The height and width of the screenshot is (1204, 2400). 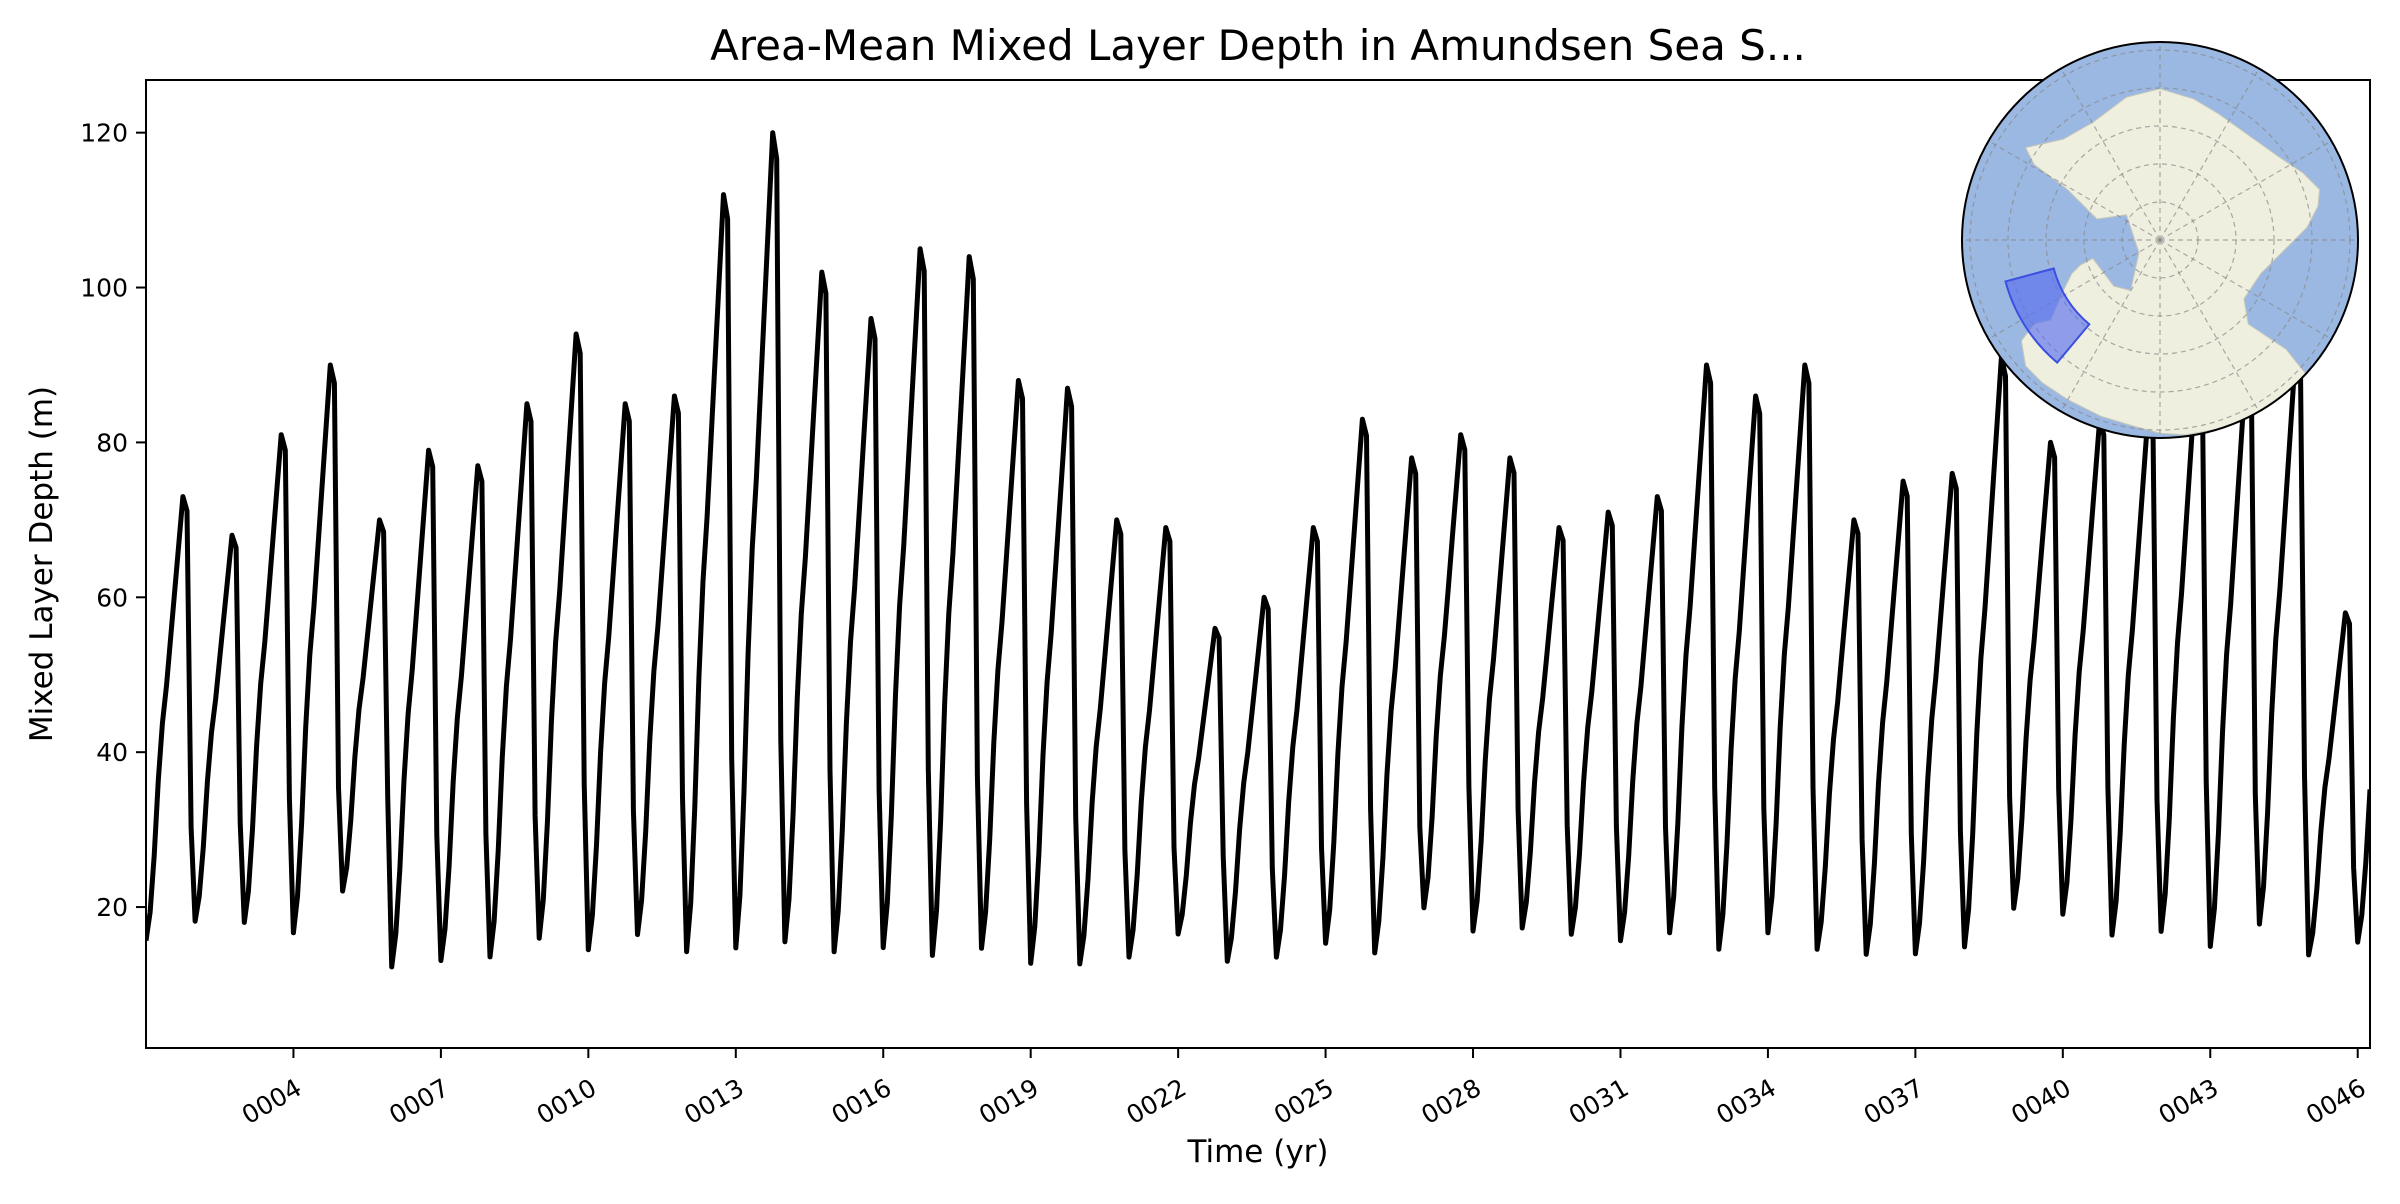 I want to click on y-axis-label: Mixed Layer Depth (m), so click(x=42, y=564).